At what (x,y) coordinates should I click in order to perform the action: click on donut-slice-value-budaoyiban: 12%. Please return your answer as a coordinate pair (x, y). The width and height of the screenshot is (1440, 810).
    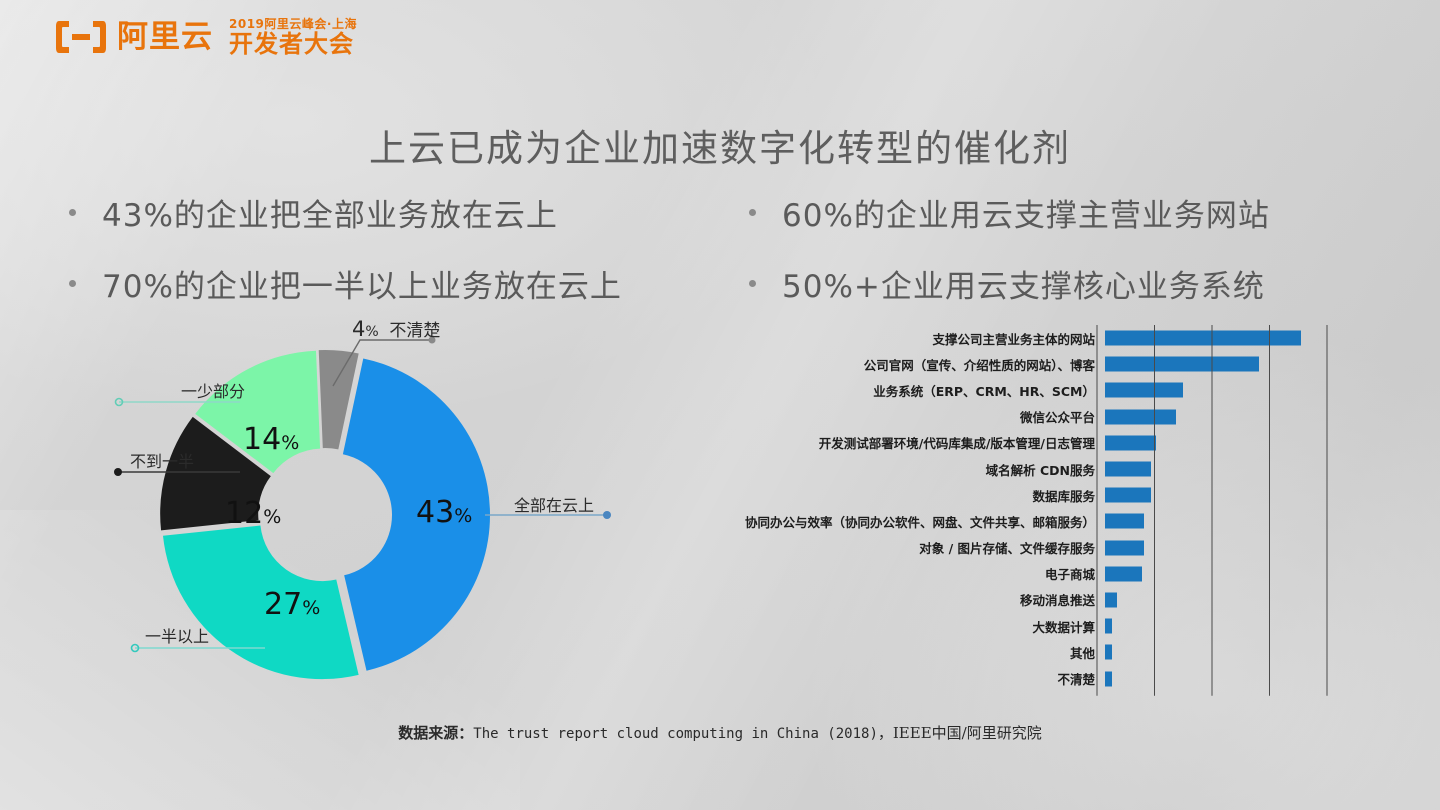
    Looking at the image, I should click on (253, 513).